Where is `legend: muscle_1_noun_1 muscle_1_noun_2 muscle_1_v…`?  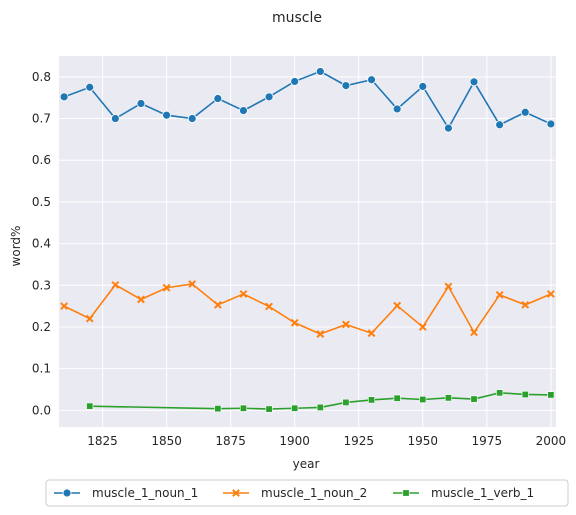
legend: muscle_1_noun_1 muscle_1_noun_2 muscle_1_v… is located at coordinates (307, 493).